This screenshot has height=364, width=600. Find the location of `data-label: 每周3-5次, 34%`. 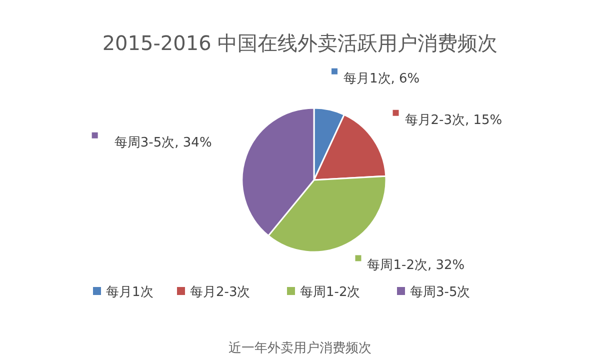

data-label: 每周3-5次, 34% is located at coordinates (163, 142).